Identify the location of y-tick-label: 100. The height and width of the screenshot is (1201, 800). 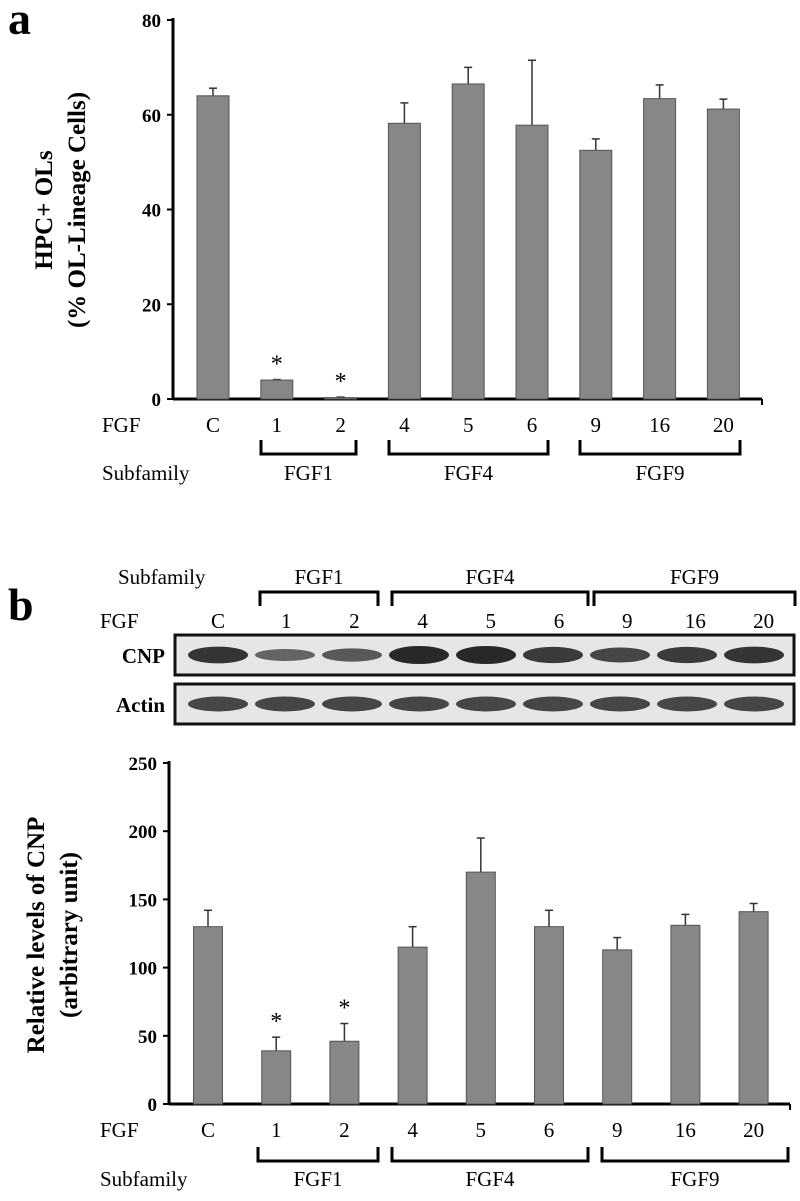
(143, 969).